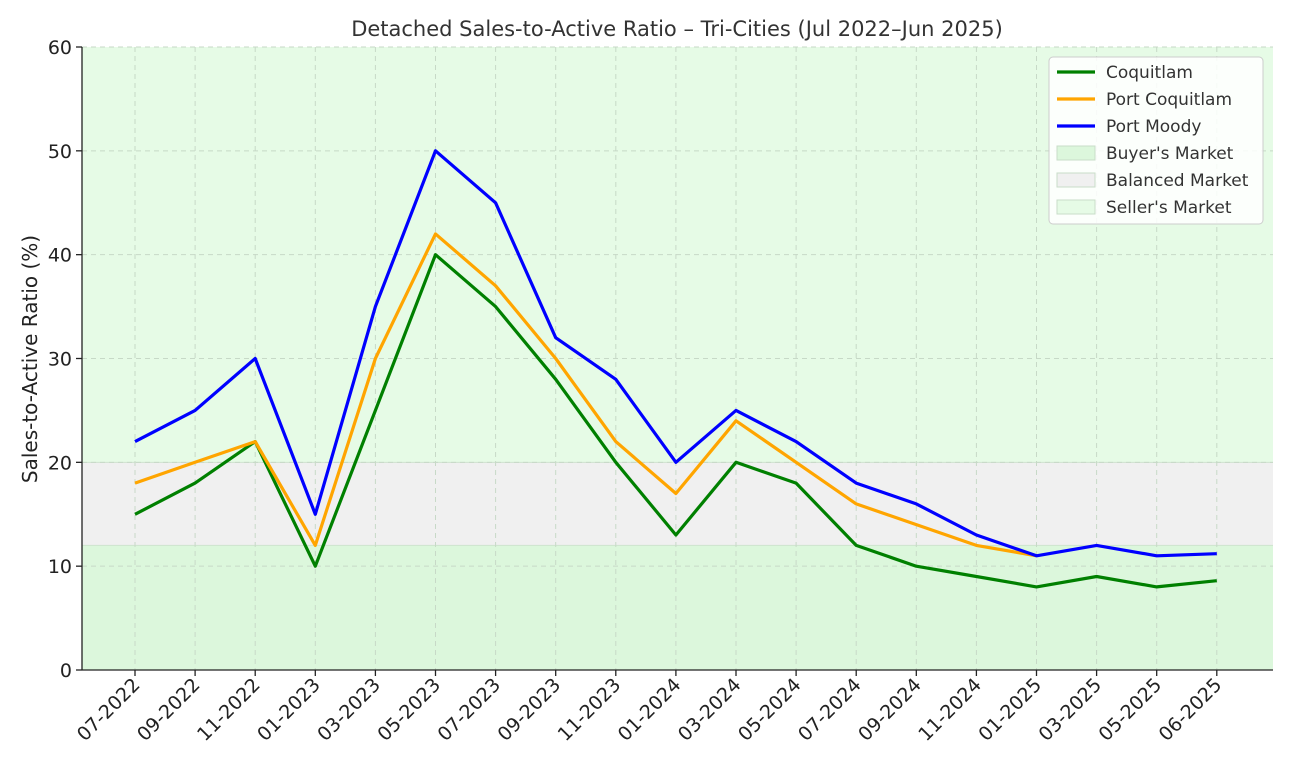  I want to click on legend-label-4: Balanced Market, so click(1177, 181).